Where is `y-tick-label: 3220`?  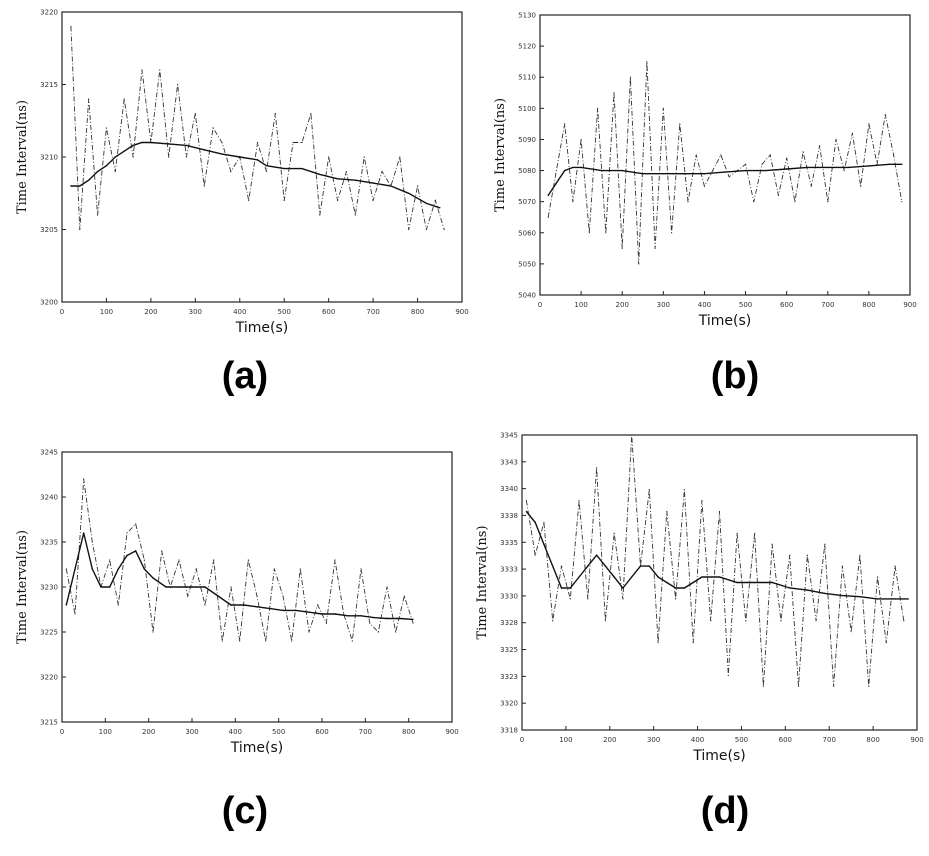 y-tick-label: 3220 is located at coordinates (49, 678).